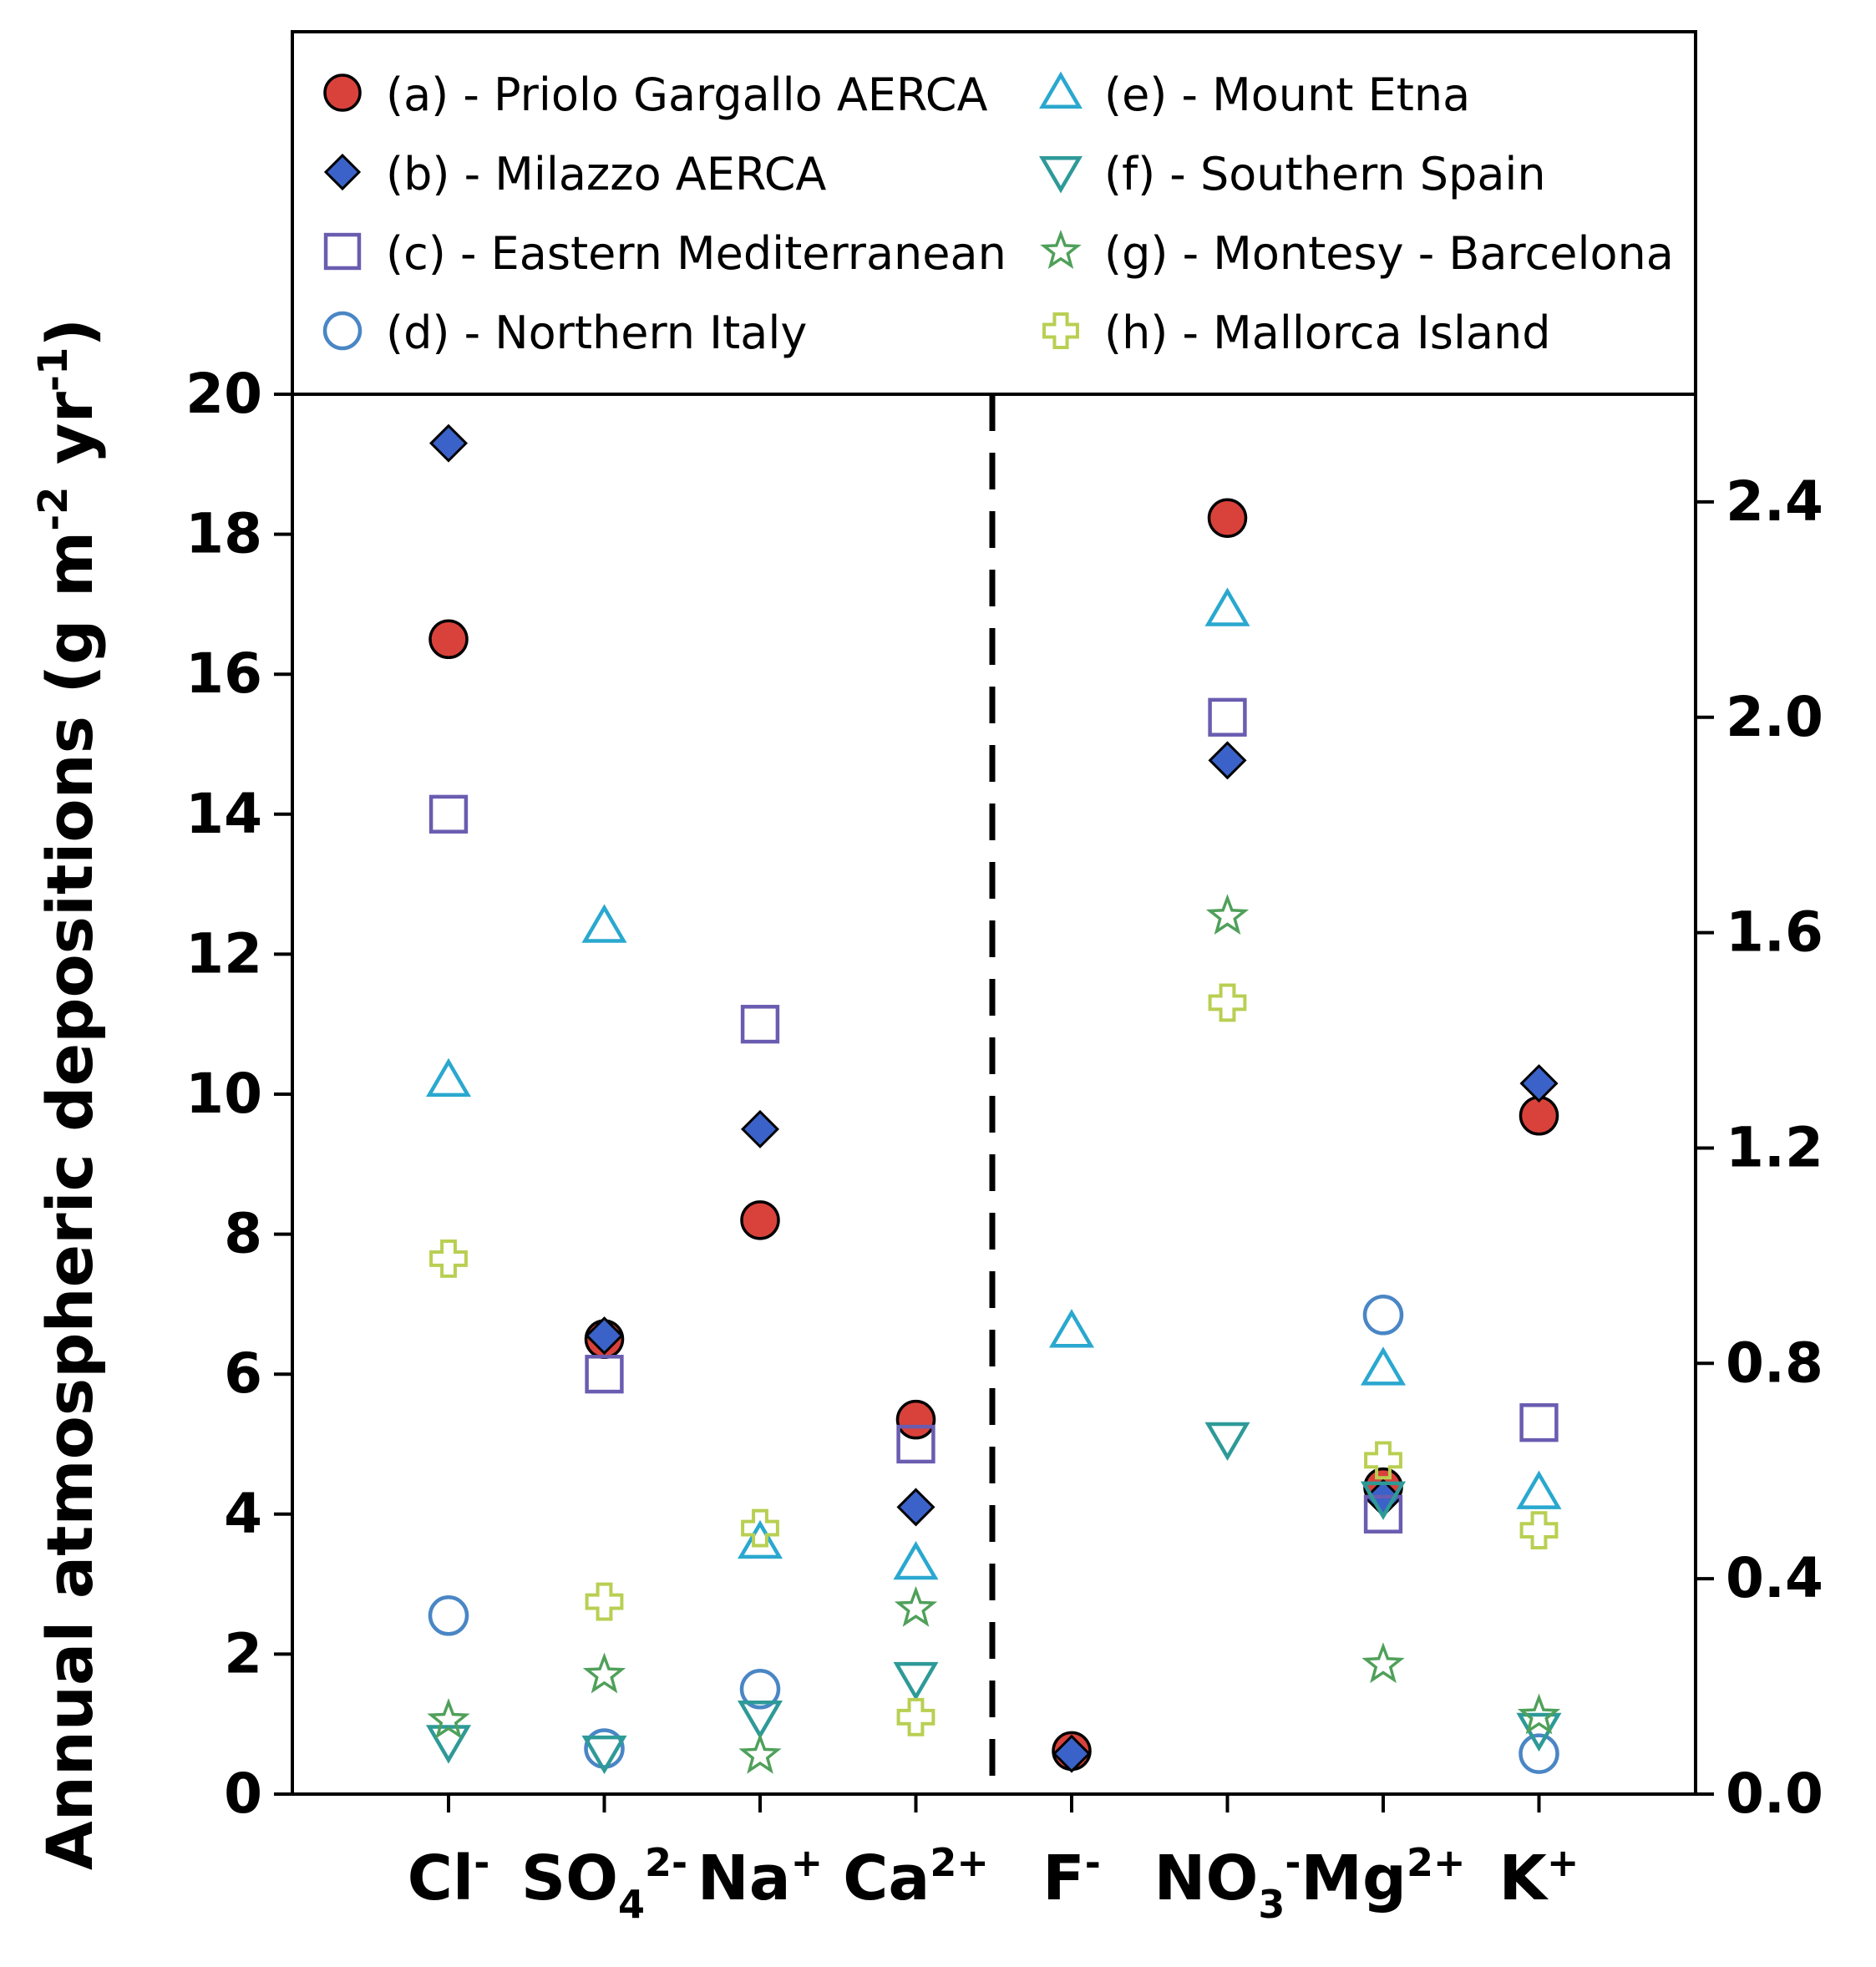 The width and height of the screenshot is (1876, 1967). I want to click on legend-label: (b) - Milazzo AERCA, so click(606, 174).